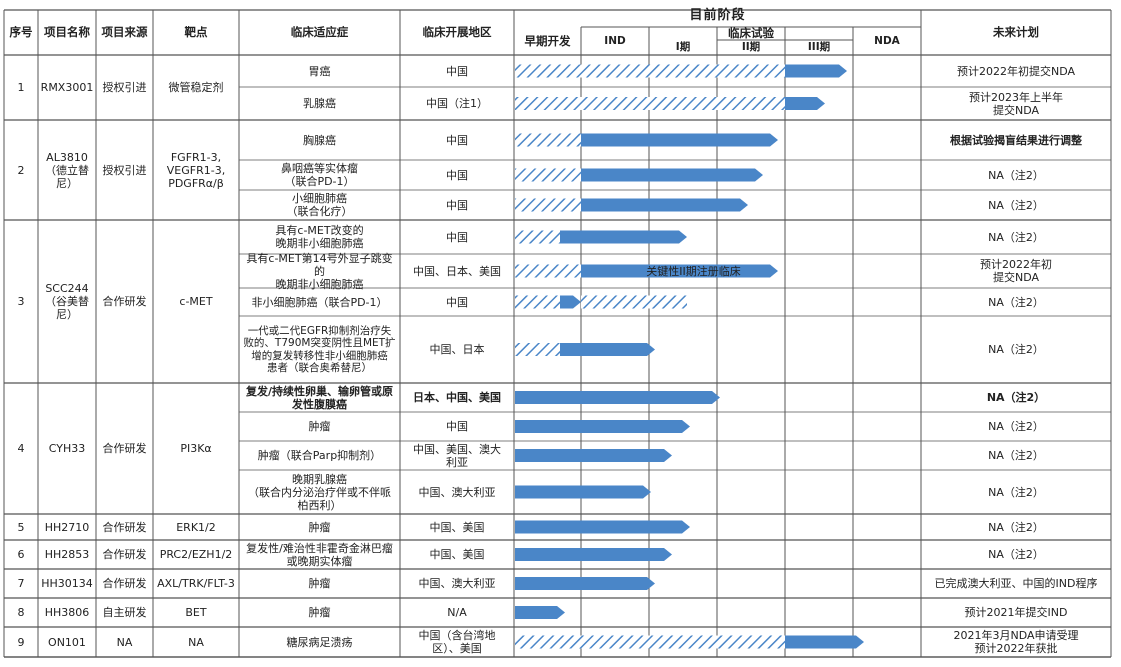 The image size is (1121, 667). Describe the element at coordinates (196, 170) in the screenshot. I see `project-target: FGFR1-3, VEGFR1-3, PDGFRα/β` at that location.